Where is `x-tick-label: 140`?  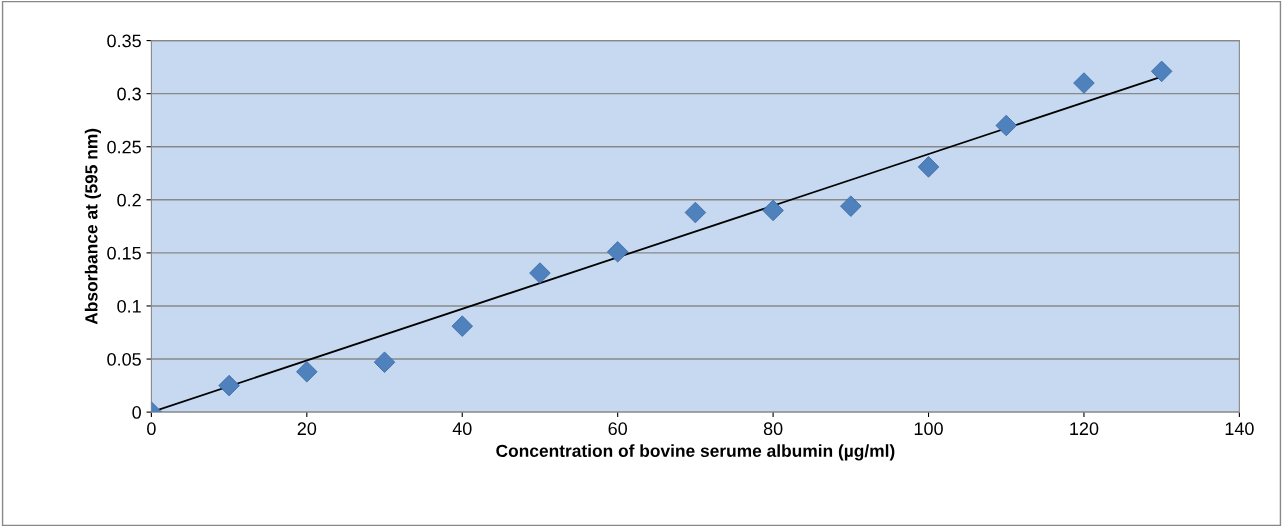
x-tick-label: 140 is located at coordinates (1239, 429).